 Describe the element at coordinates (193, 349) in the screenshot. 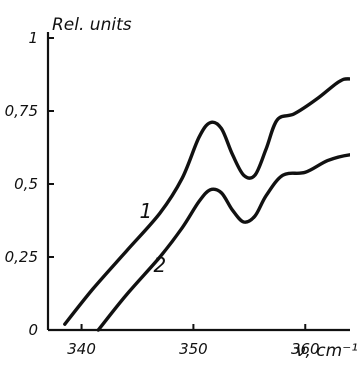

I see `x-tick-label: 350` at that location.